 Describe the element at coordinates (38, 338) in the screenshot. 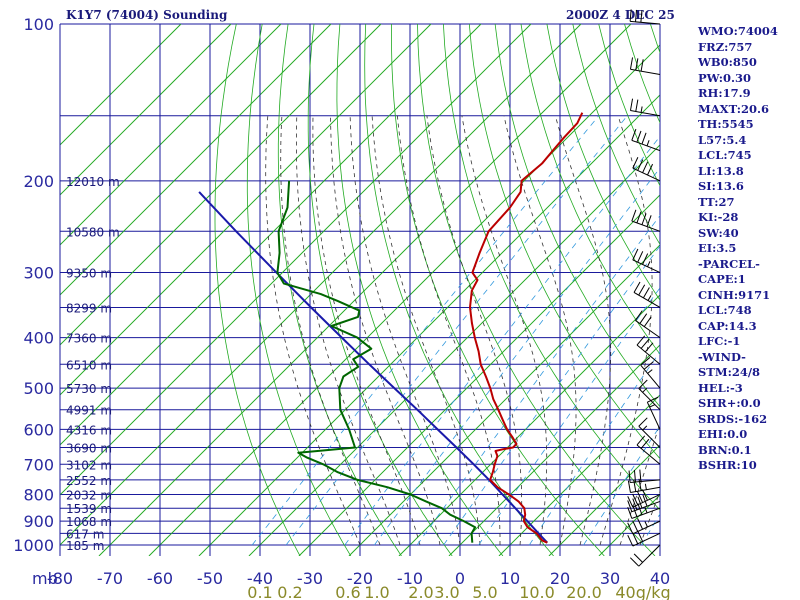

I see `pressure-label-400: 400` at that location.